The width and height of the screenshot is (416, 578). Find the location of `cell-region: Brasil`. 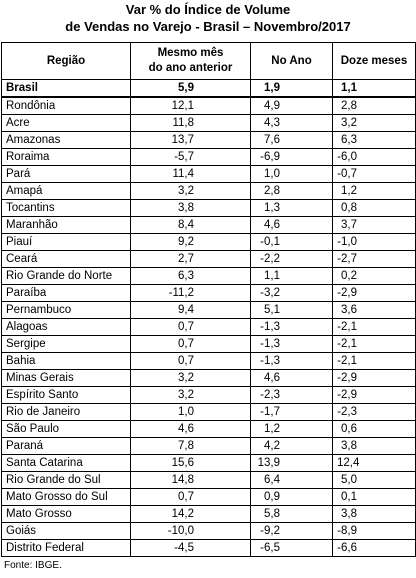

cell-region: Brasil is located at coordinates (66, 88).